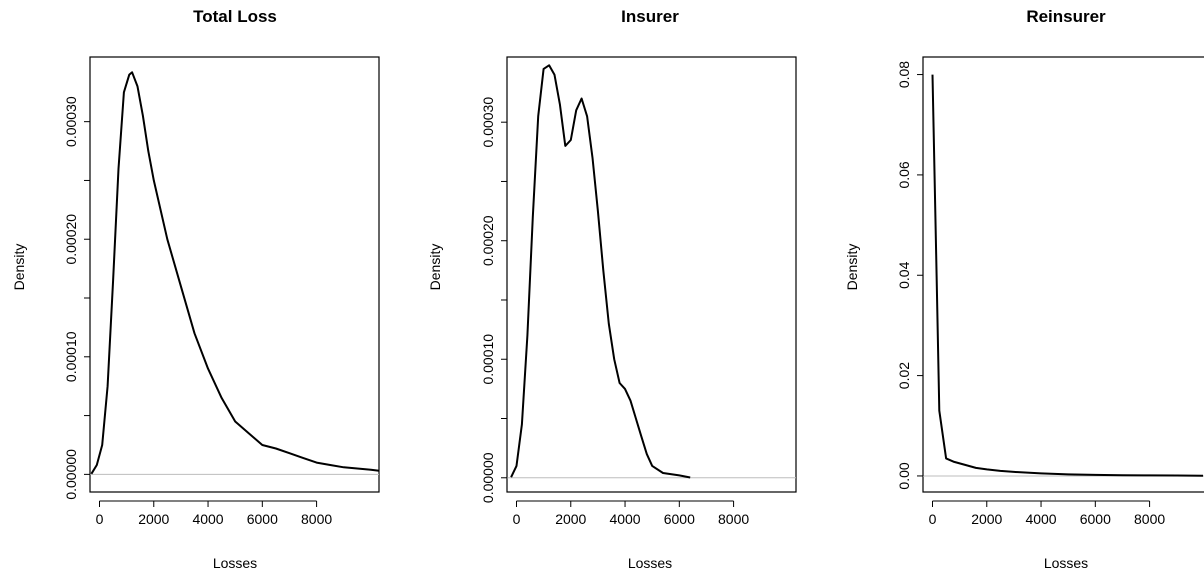 The image size is (1204, 575). I want to click on chart-title: Reinsurer, so click(1066, 16).